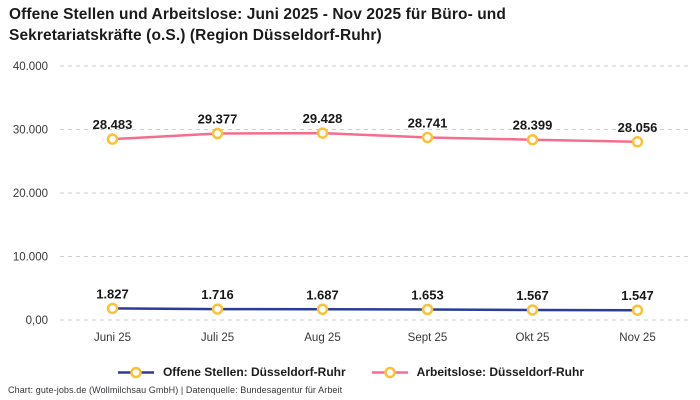 This screenshot has width=700, height=400. What do you see at coordinates (637, 338) in the screenshot?
I see `x-axis-tick-label: Nov 25` at bounding box center [637, 338].